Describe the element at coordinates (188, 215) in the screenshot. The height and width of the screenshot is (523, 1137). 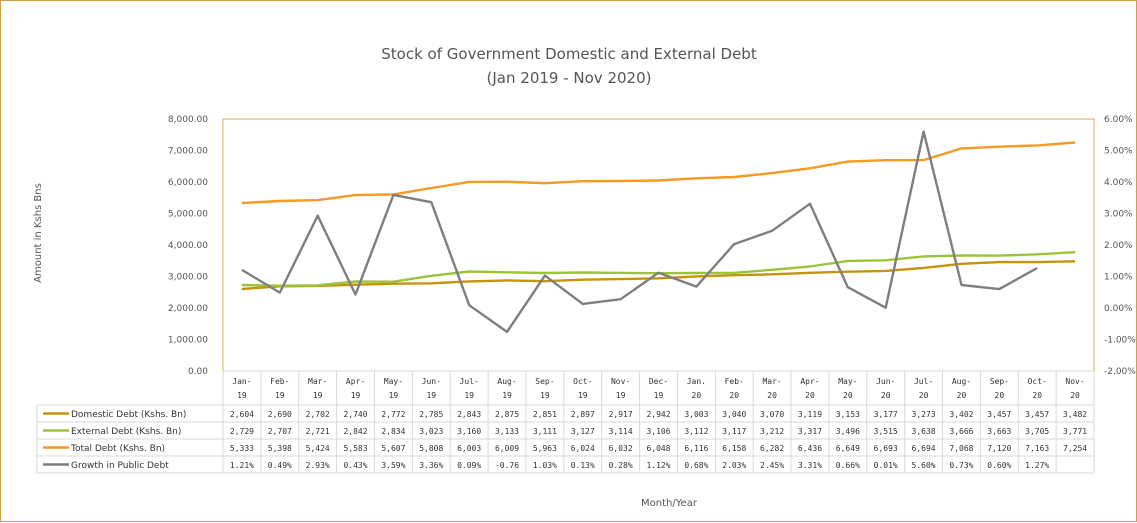
I see `y-tick-label: 5,000.00` at that location.